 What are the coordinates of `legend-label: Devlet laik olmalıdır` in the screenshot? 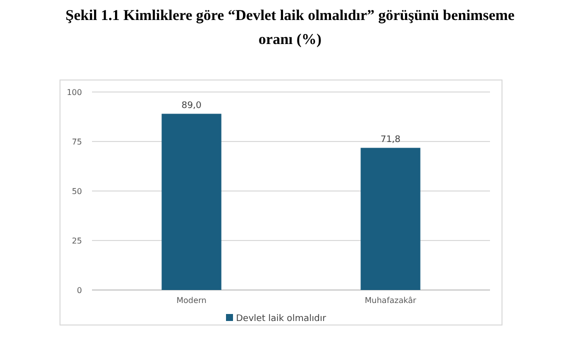 It's located at (281, 319).